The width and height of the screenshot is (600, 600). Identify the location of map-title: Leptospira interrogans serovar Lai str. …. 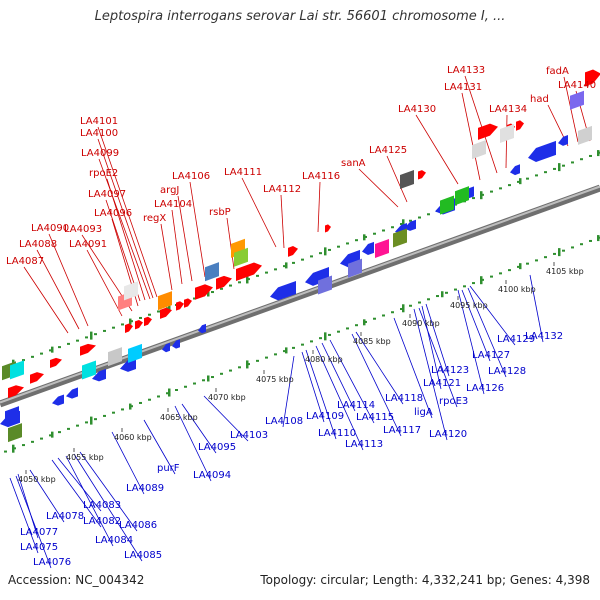
(300, 16).